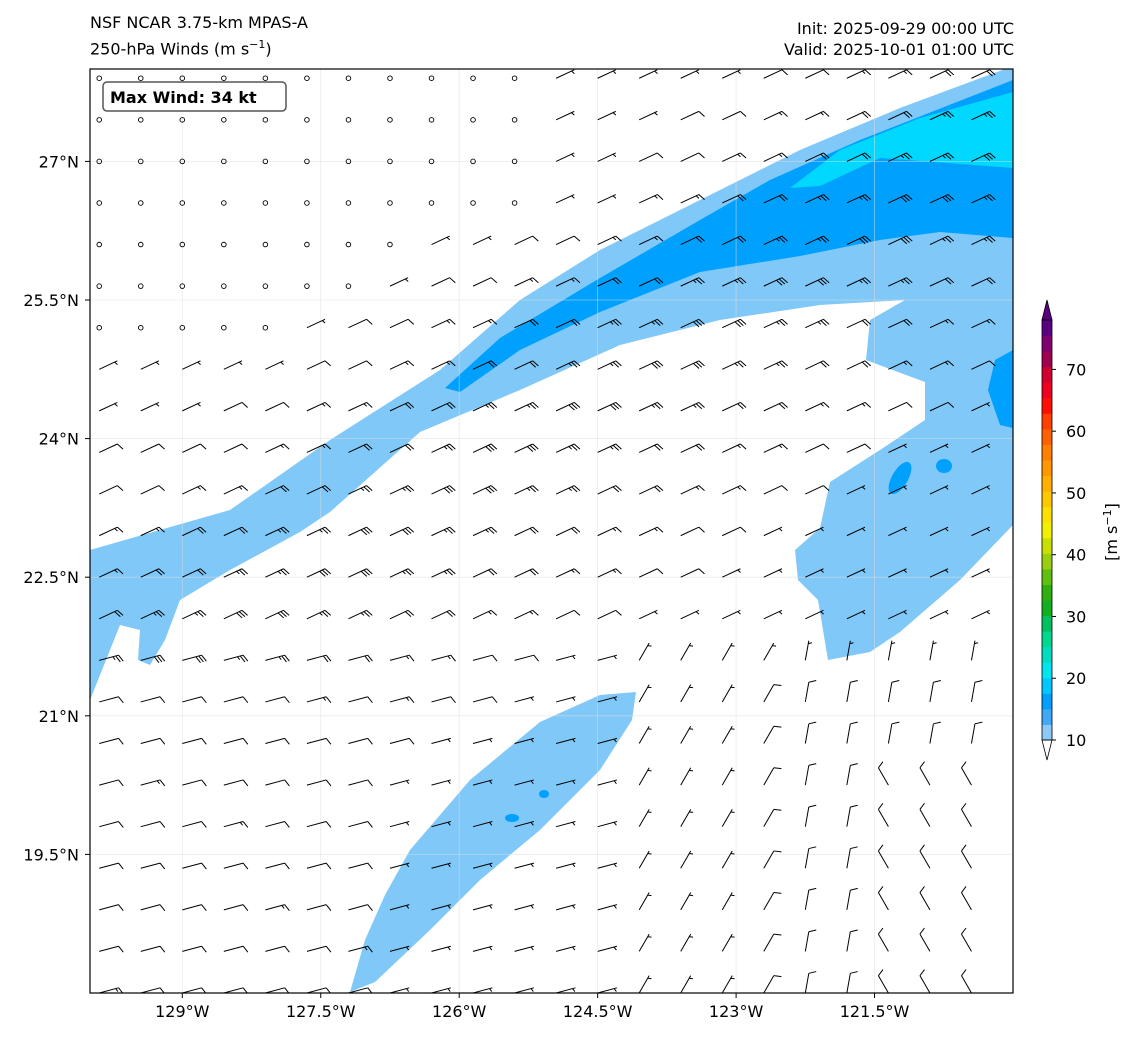 The image size is (1137, 1037). What do you see at coordinates (1047, 750) in the screenshot?
I see `colorbar-extend-min` at bounding box center [1047, 750].